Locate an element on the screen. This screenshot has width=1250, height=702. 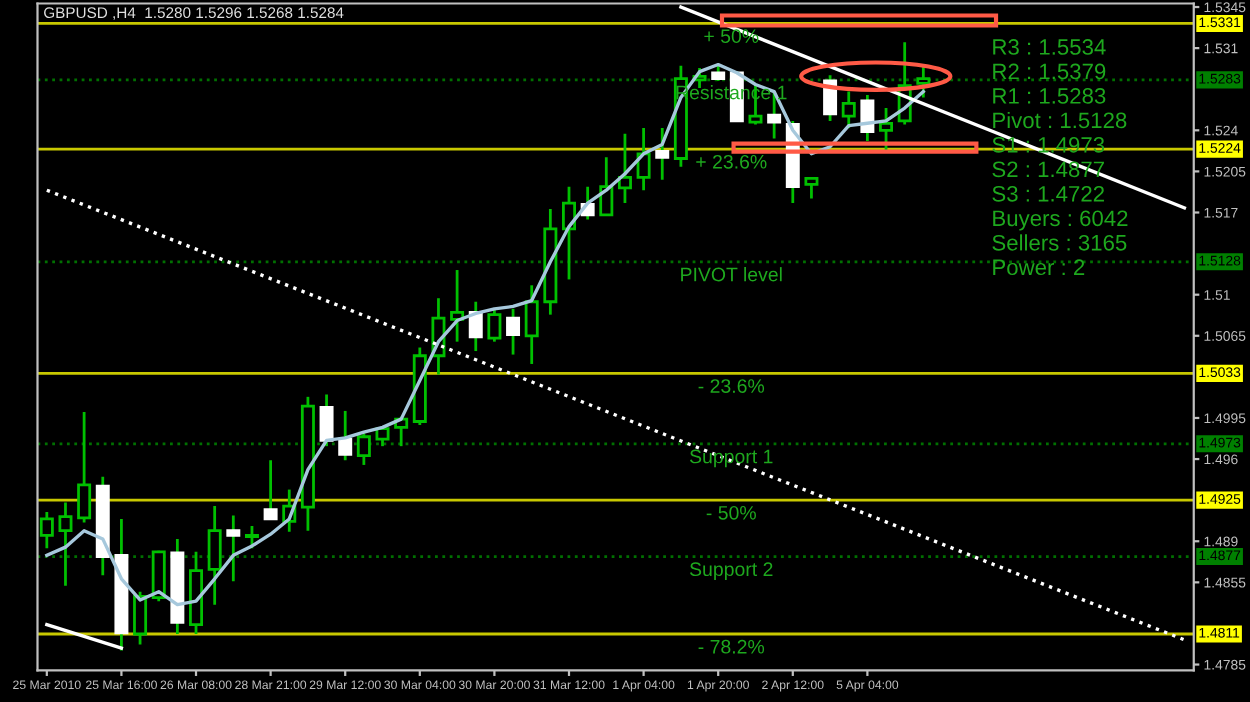
annotation: Power : 2 is located at coordinates (1039, 267).